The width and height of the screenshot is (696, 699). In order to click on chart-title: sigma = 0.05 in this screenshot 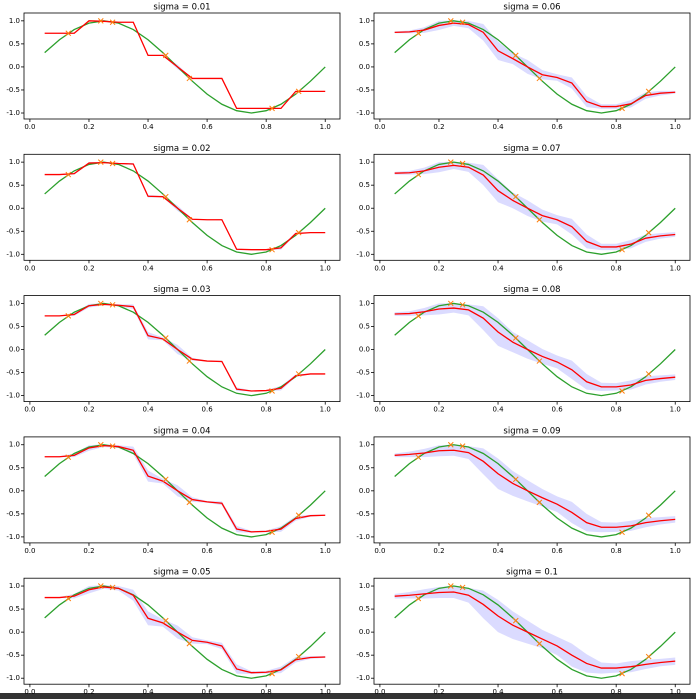, I will do `click(181, 573)`.